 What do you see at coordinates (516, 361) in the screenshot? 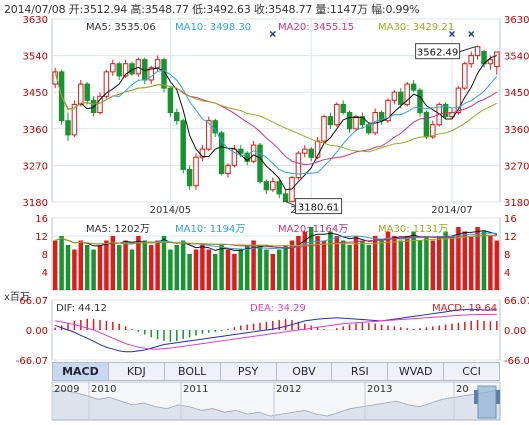
I see `macd-tick-right: -66.07` at bounding box center [516, 361].